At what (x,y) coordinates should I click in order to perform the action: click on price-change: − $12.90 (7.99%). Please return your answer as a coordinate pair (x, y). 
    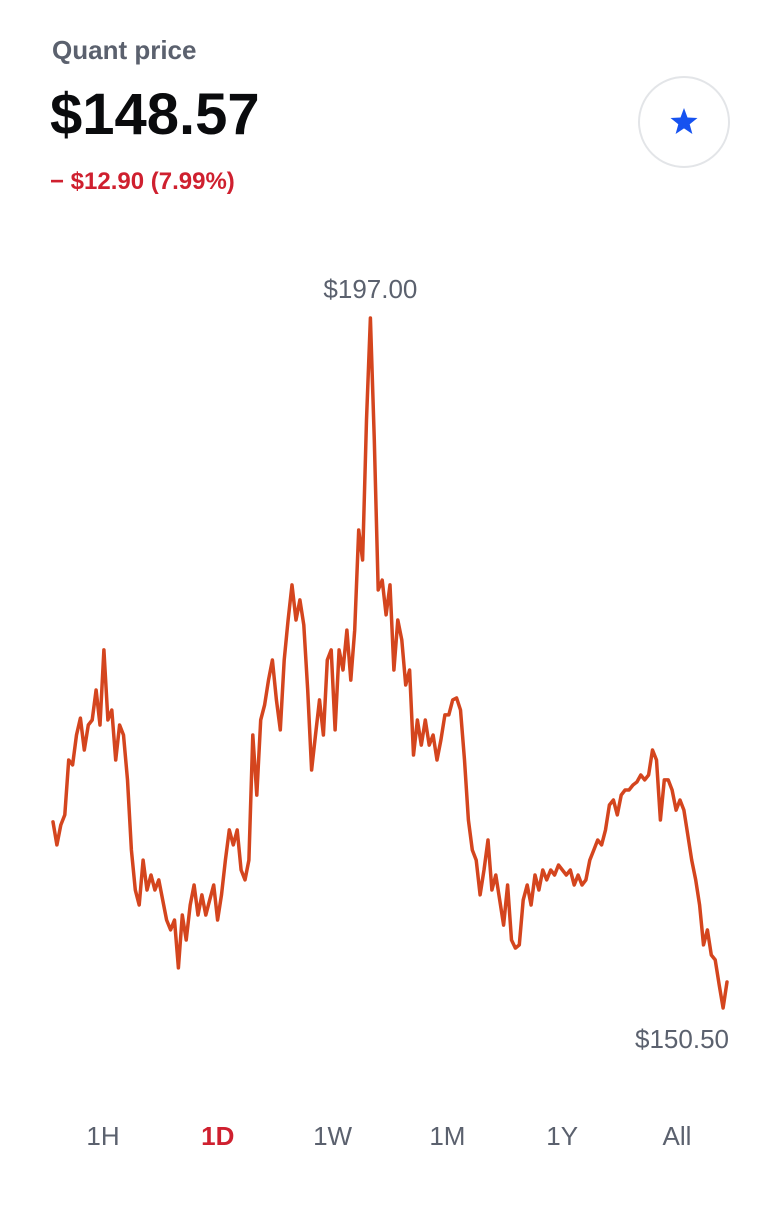
    Looking at the image, I should click on (142, 181).